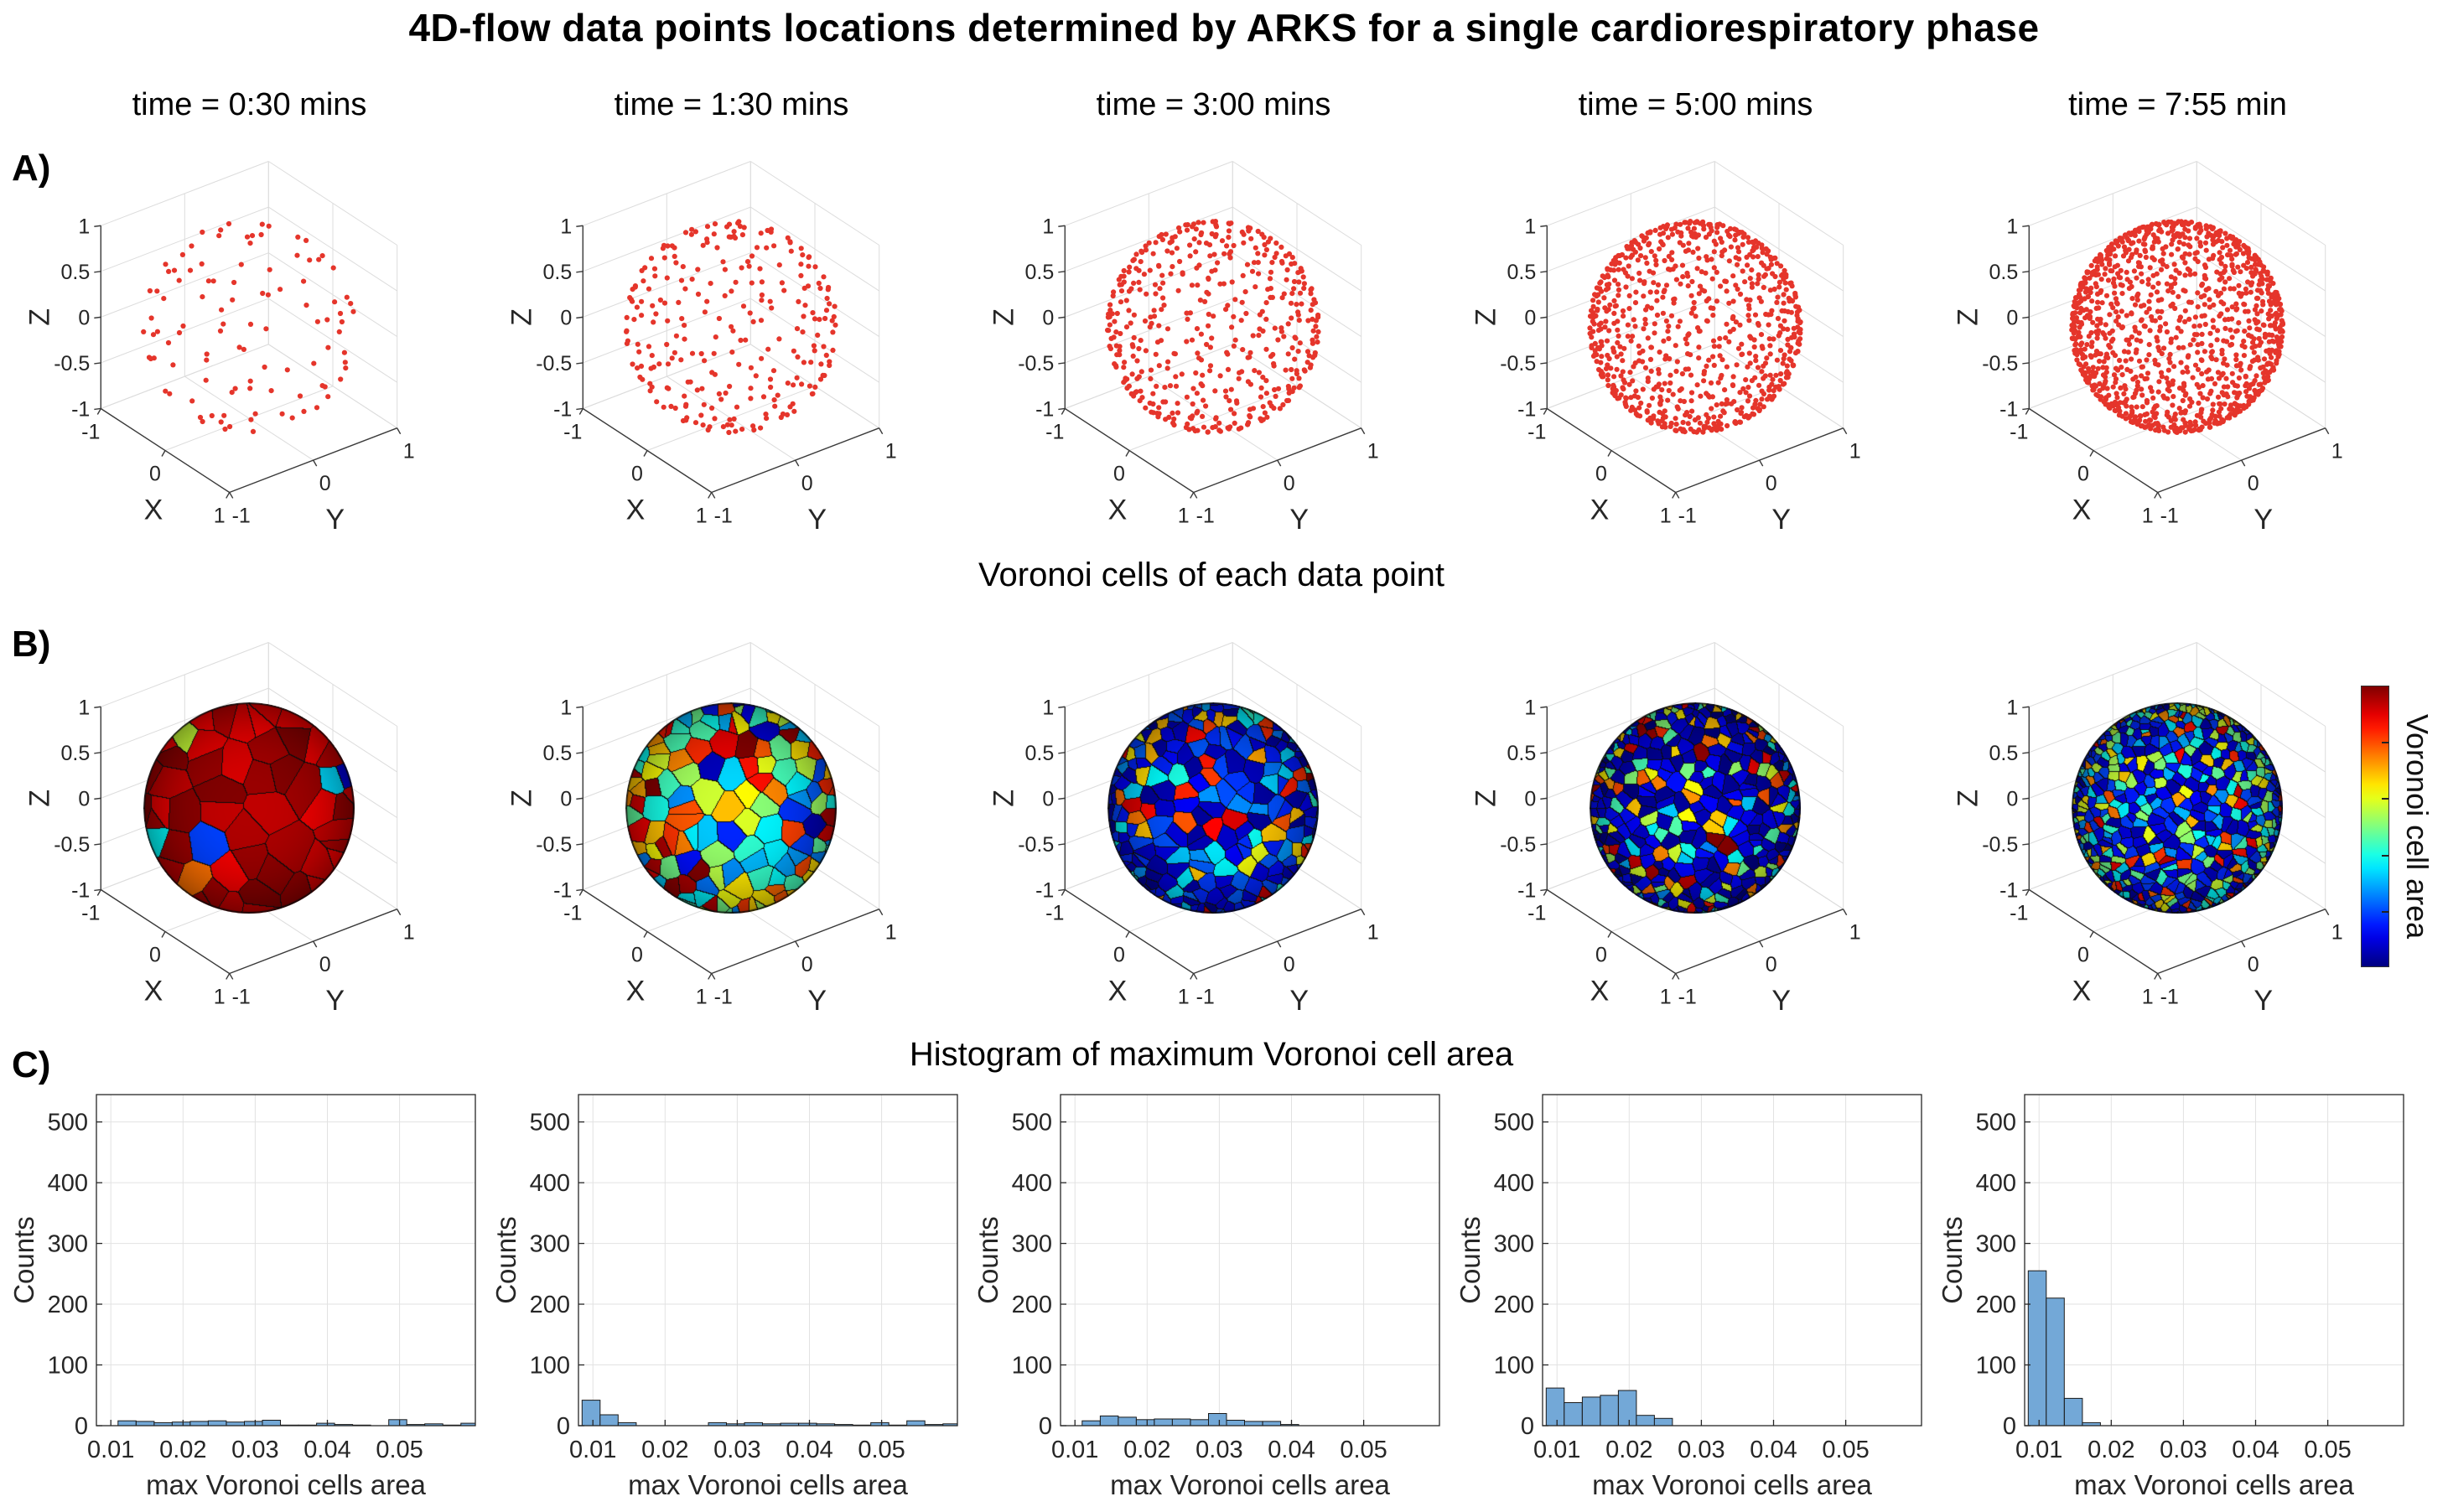 The image size is (2448, 1512). Describe the element at coordinates (1211, 1054) in the screenshot. I see `histogram-row-subtitle: Histogram of maximum Voronoi cell area` at that location.